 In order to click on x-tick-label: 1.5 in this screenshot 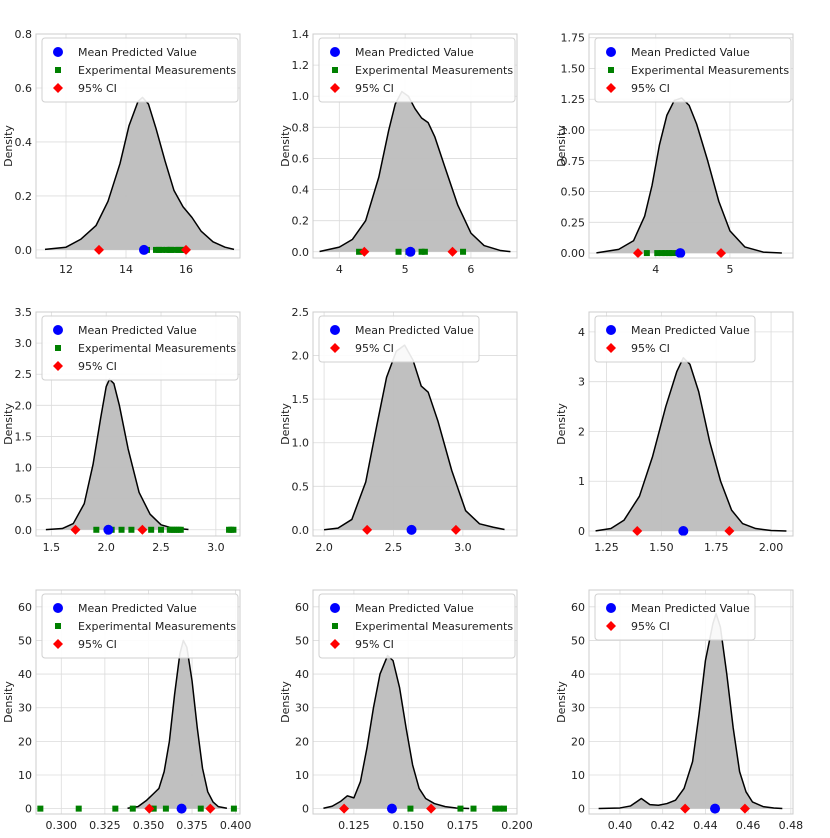, I will do `click(52, 547)`.